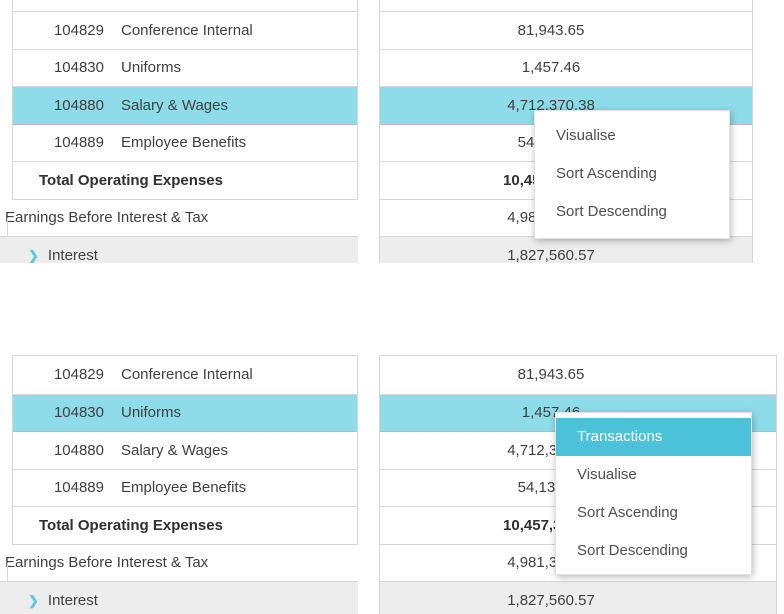 This screenshot has width=784, height=614. What do you see at coordinates (185, 412) in the screenshot?
I see `account-row-selected: 104830 Uniforms` at bounding box center [185, 412].